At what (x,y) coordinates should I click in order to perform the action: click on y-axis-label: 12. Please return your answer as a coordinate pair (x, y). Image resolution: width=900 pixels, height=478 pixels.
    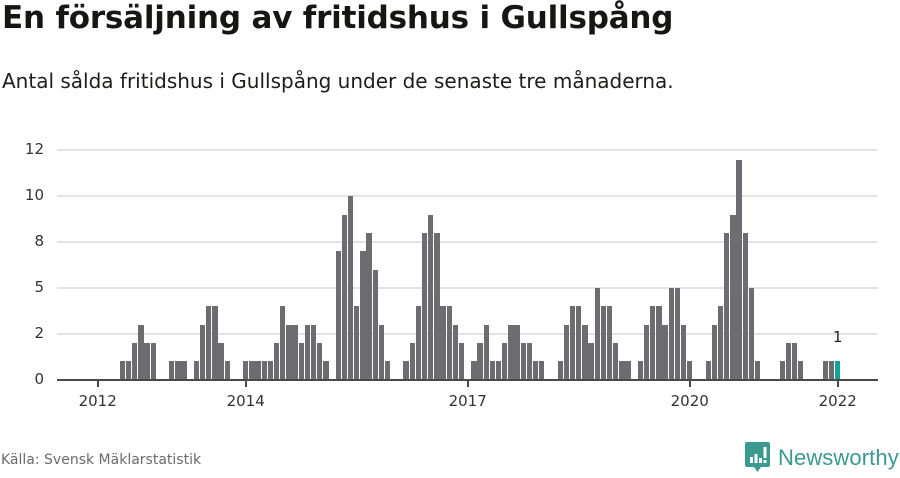
    Looking at the image, I should click on (34, 149).